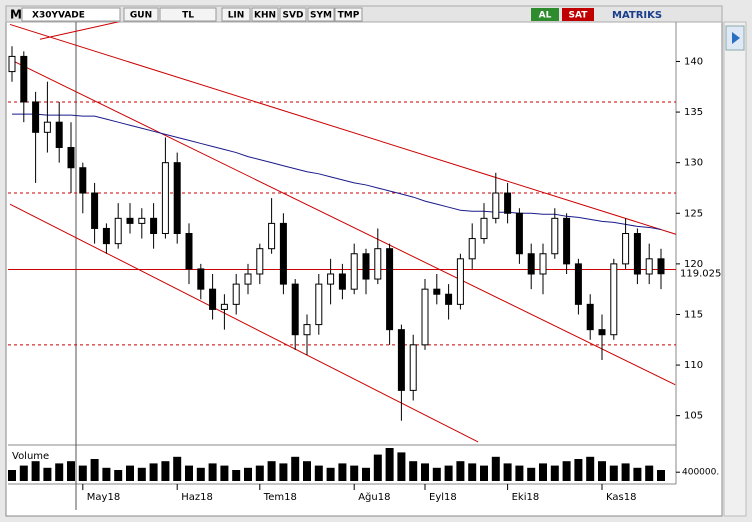  What do you see at coordinates (736, 38) in the screenshot?
I see `nav-arrow` at bounding box center [736, 38].